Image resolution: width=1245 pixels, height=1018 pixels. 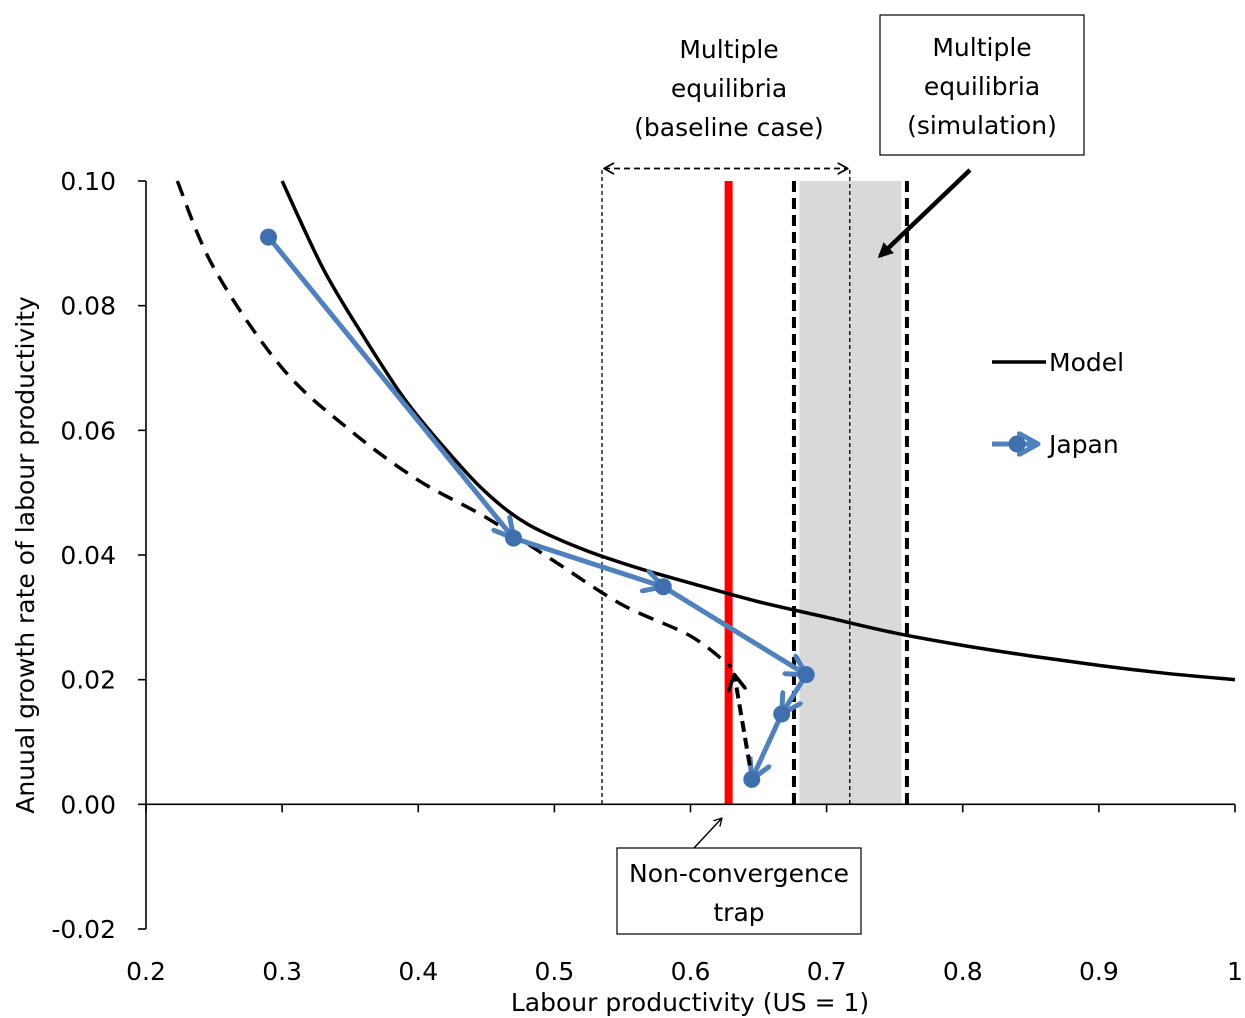 What do you see at coordinates (924, 213) in the screenshot?
I see `simulation-pointer-arrow` at bounding box center [924, 213].